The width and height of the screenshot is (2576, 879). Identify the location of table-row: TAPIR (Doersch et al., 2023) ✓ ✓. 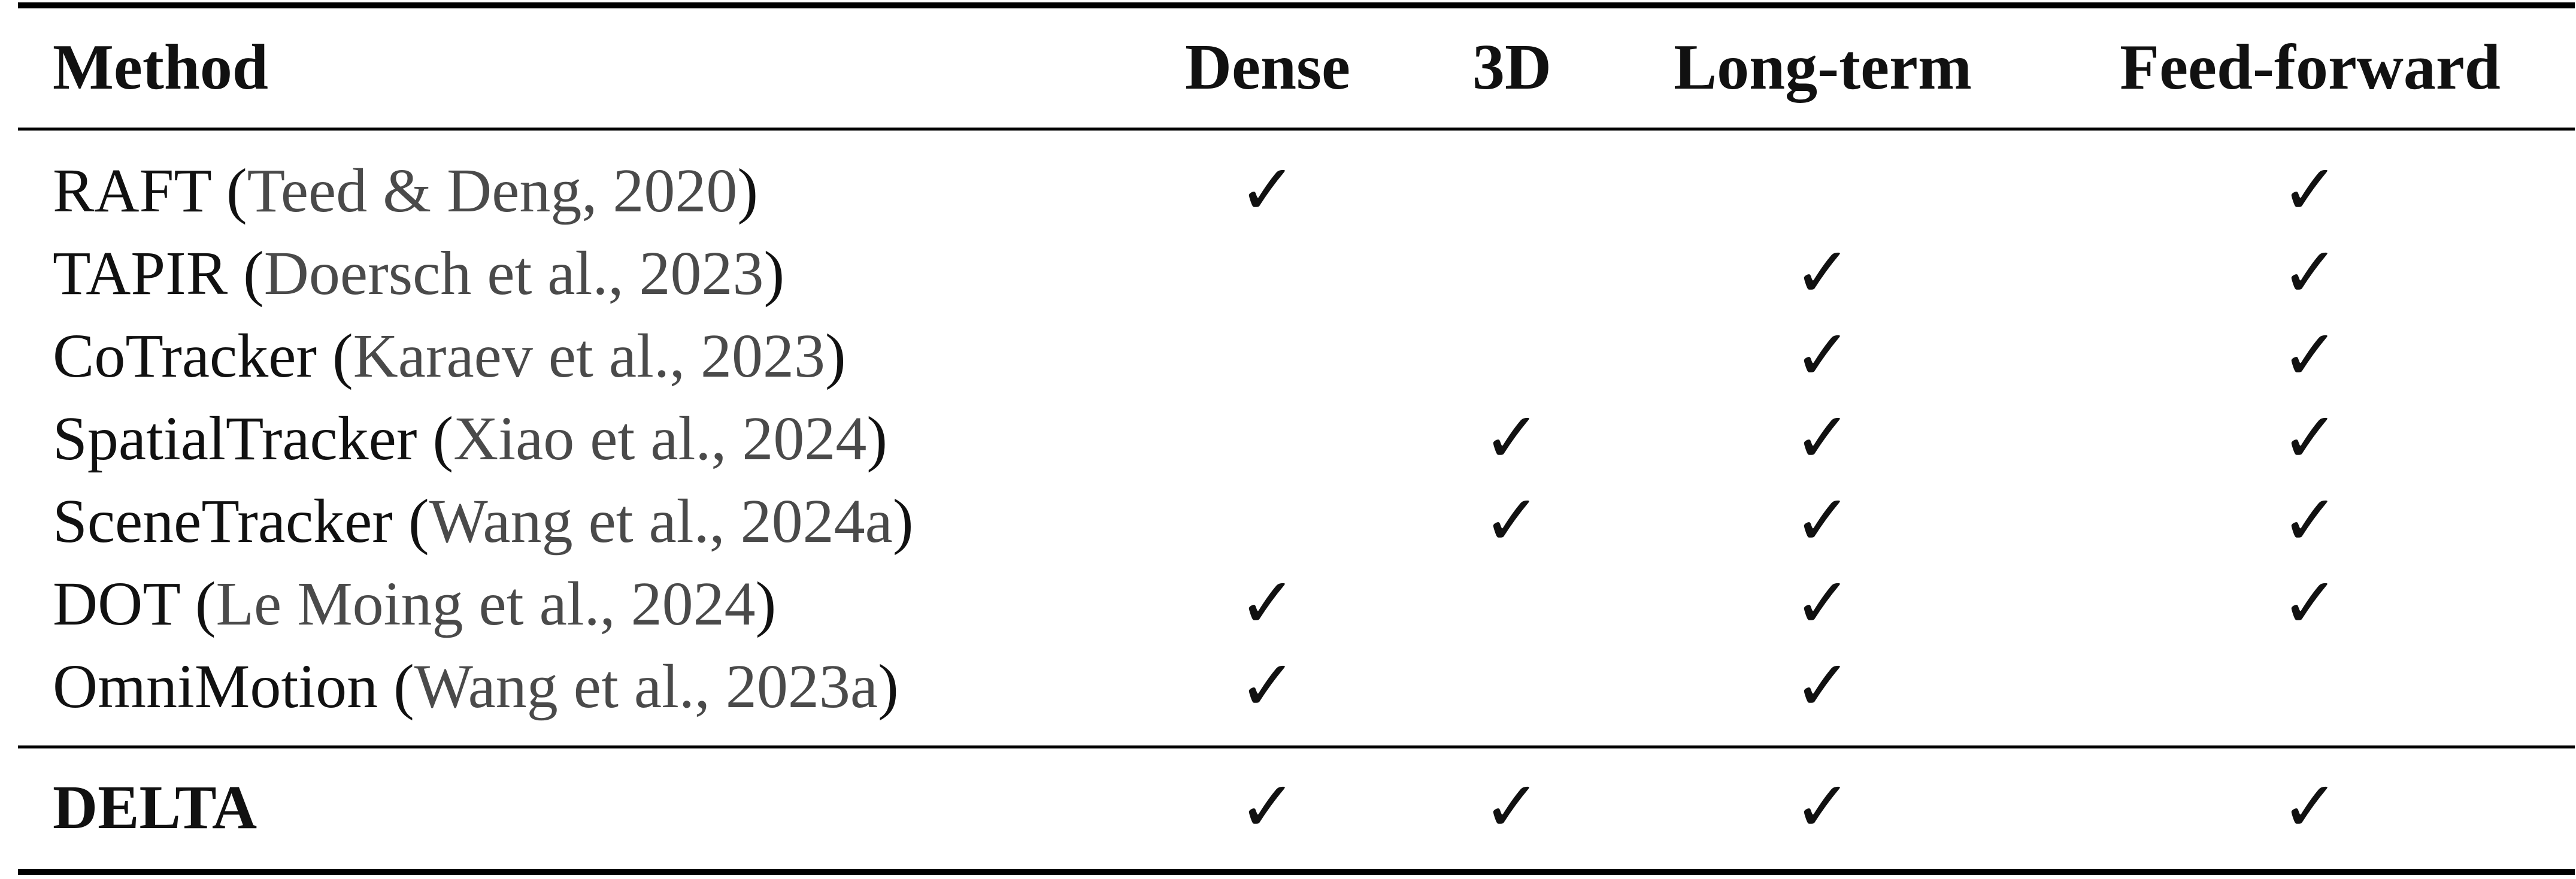
(1288, 273).